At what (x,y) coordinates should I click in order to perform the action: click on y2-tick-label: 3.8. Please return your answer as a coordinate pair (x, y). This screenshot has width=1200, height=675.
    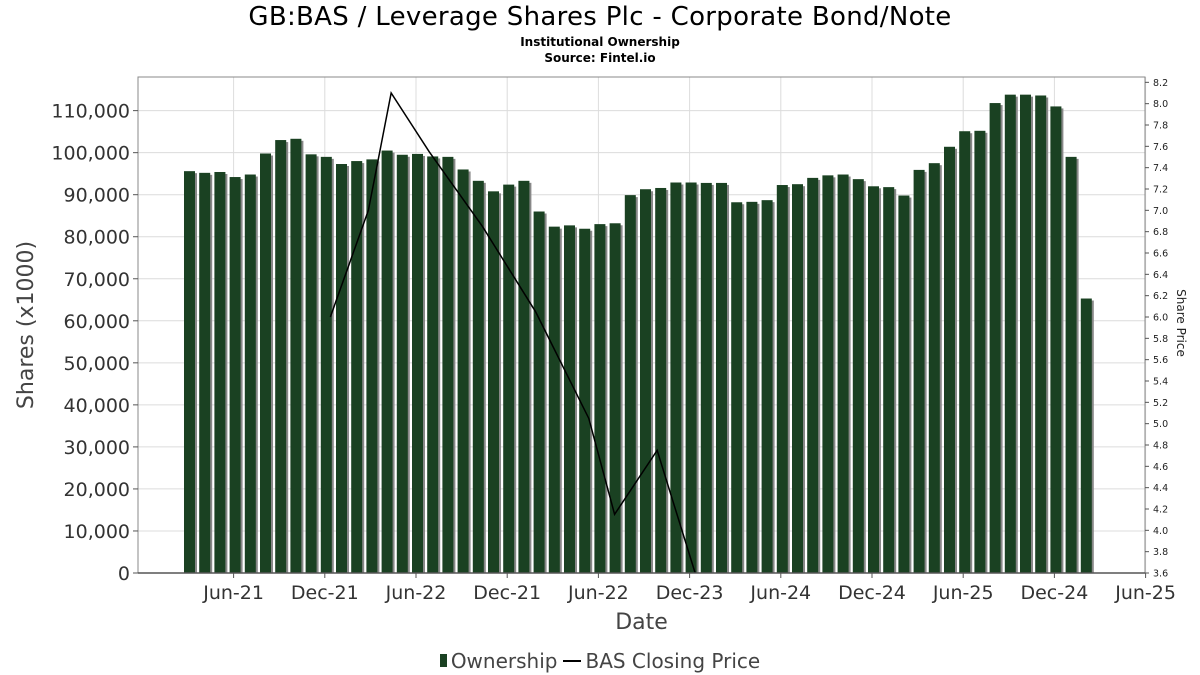
    Looking at the image, I should click on (1160, 552).